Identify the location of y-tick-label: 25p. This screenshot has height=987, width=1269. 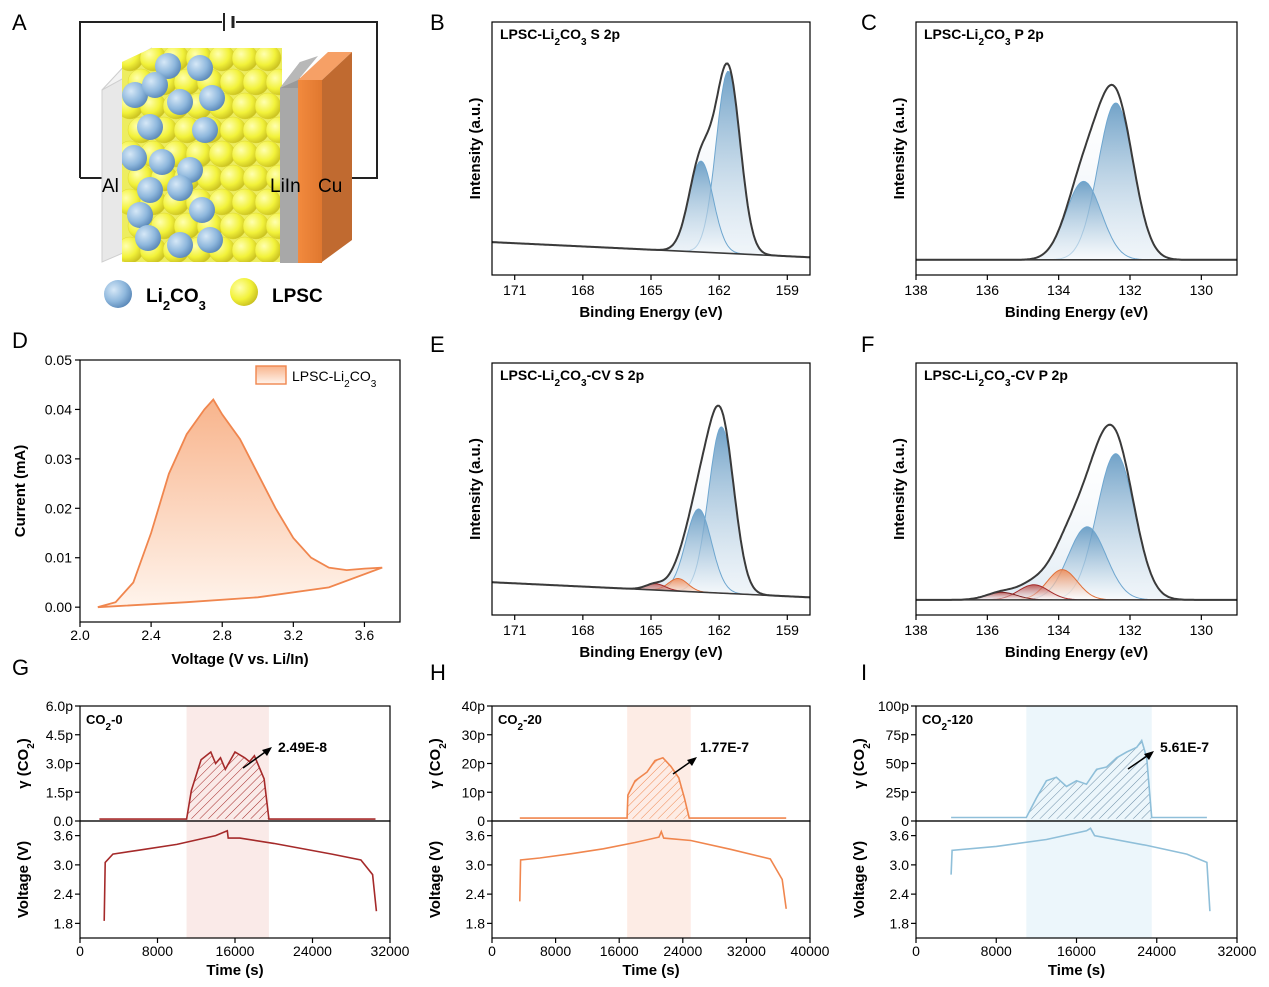
(898, 792).